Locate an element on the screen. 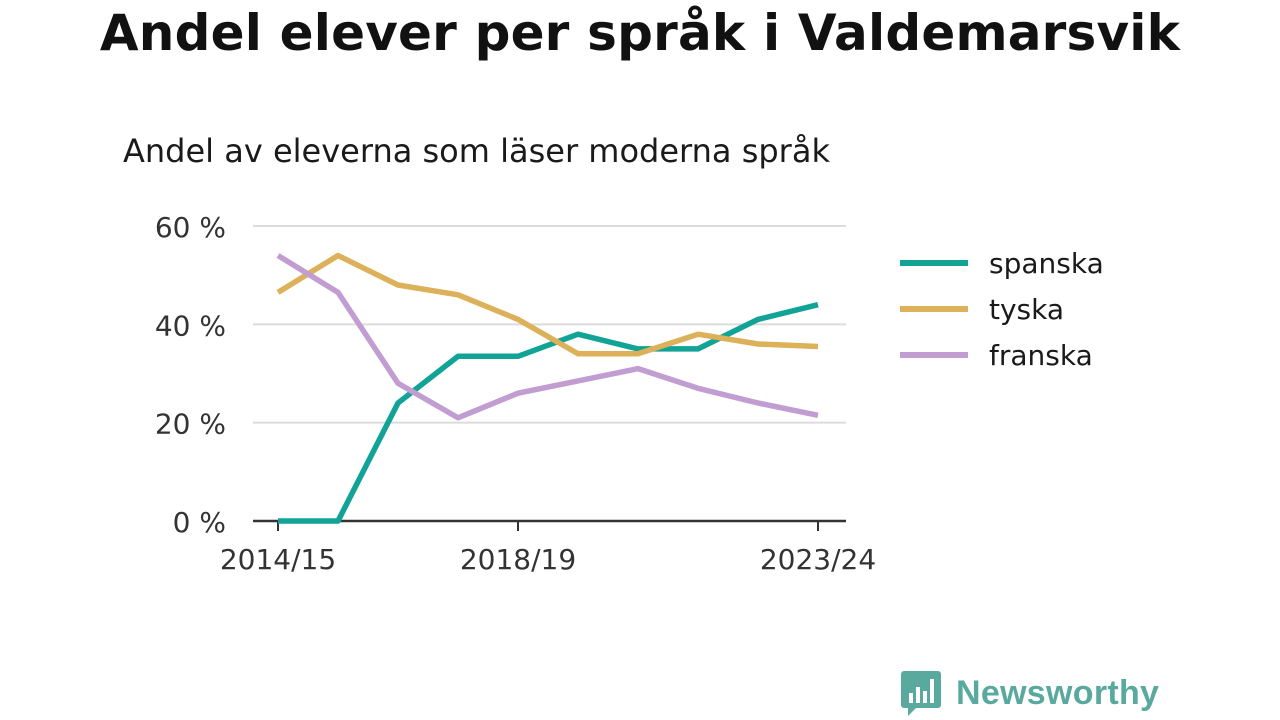 This screenshot has height=720, width=1280. newsworthy-logo-icon is located at coordinates (921, 693).